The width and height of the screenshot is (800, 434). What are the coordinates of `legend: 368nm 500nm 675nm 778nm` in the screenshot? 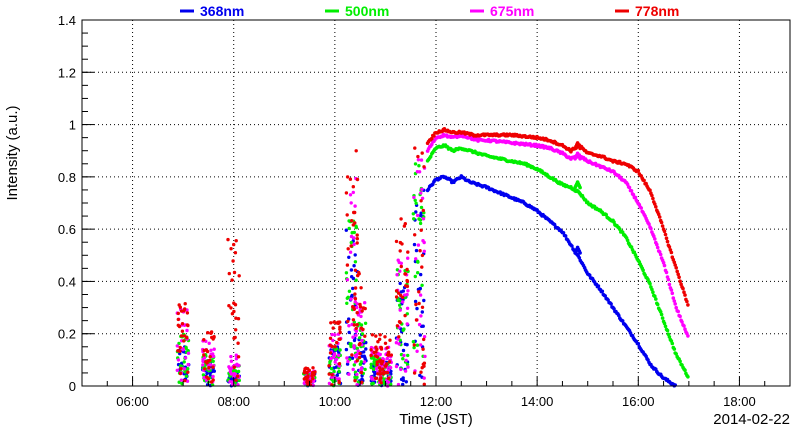 It's located at (429, 11).